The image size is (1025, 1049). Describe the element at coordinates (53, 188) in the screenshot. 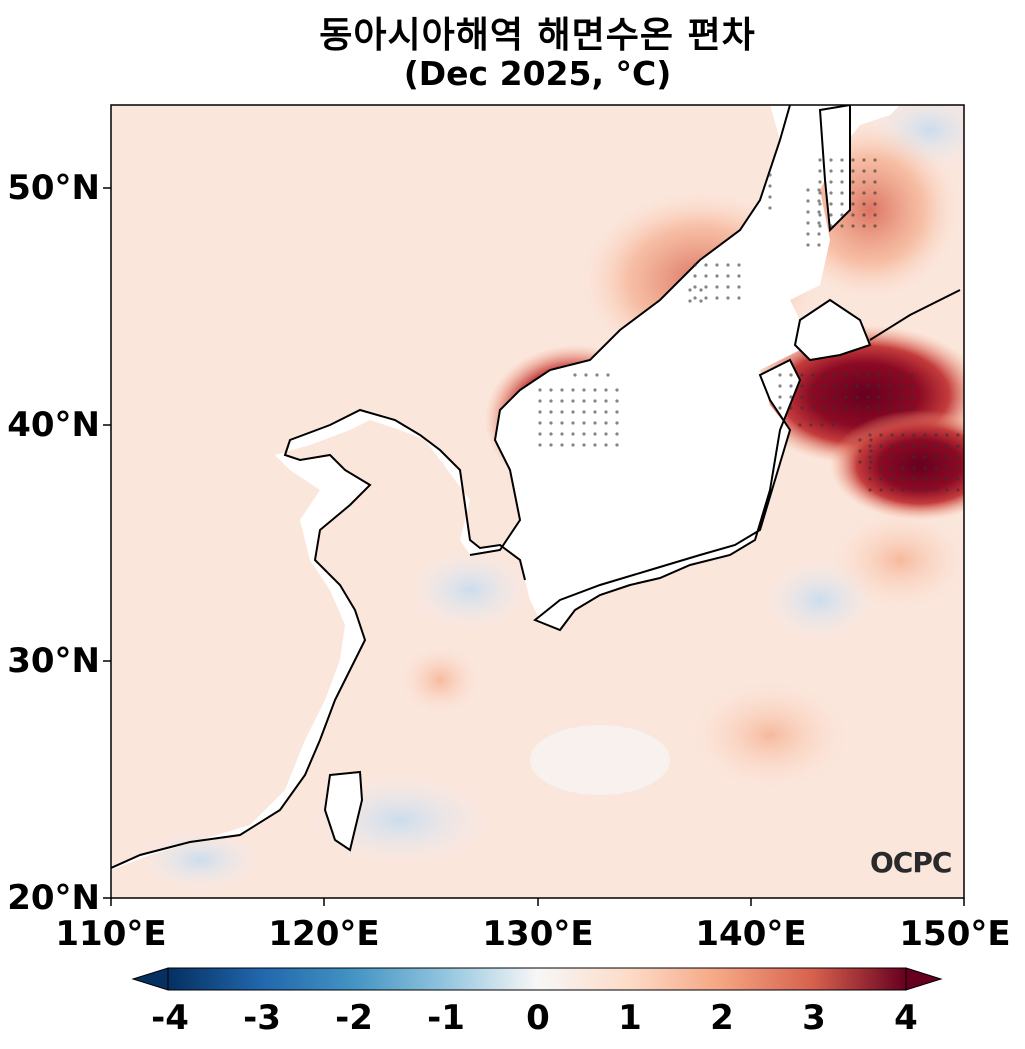

I see `y-tick-label: 50°N` at that location.